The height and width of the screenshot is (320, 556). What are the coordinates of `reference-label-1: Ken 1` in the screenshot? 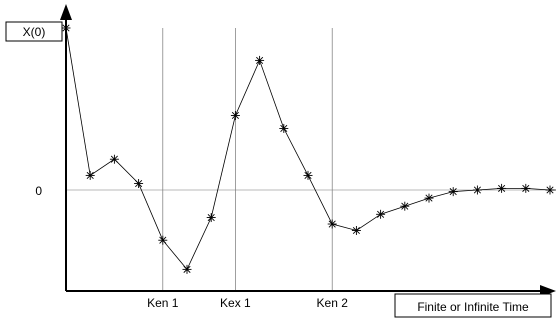 It's located at (163, 303).